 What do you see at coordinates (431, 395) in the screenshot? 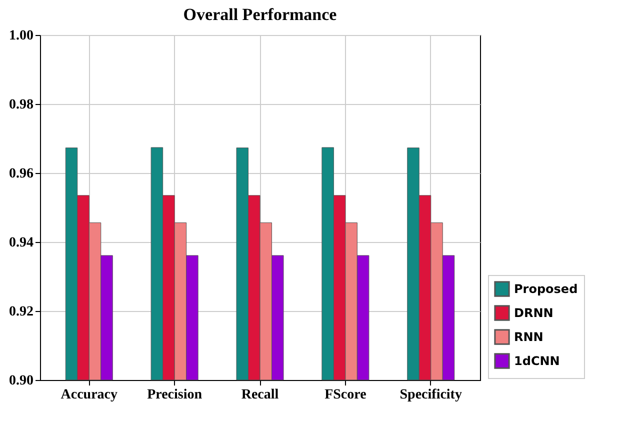
I see `x-tick-label: Specificity` at bounding box center [431, 395].